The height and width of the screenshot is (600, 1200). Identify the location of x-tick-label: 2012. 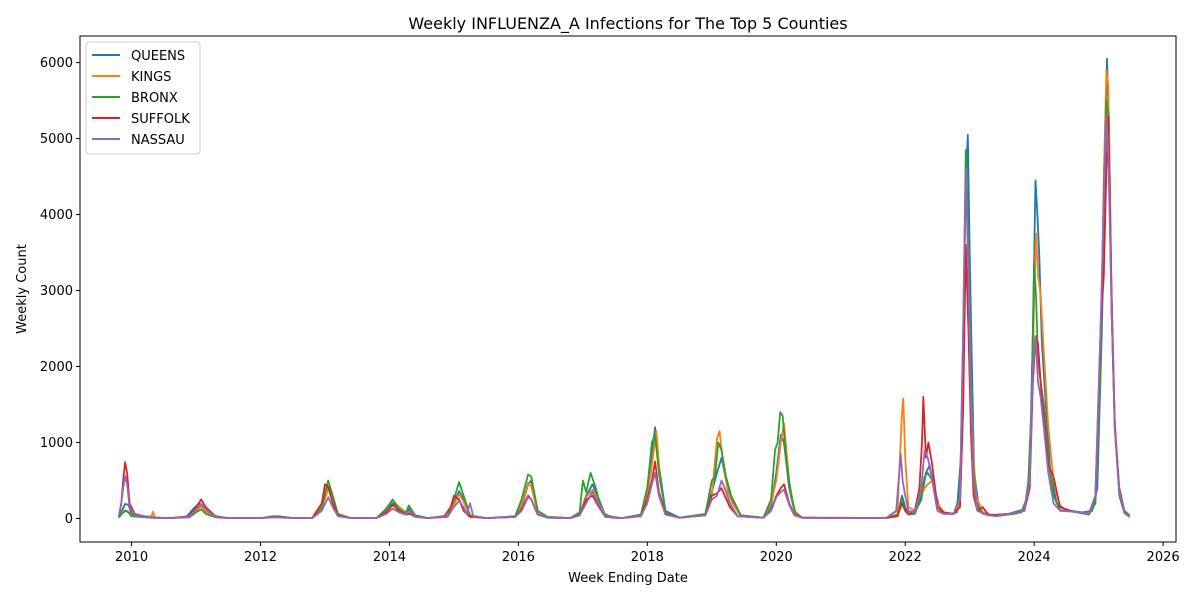
(260, 557).